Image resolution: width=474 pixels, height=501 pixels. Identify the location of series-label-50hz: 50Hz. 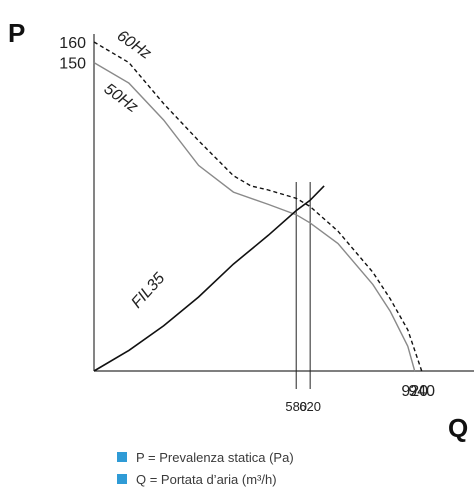
(121, 98).